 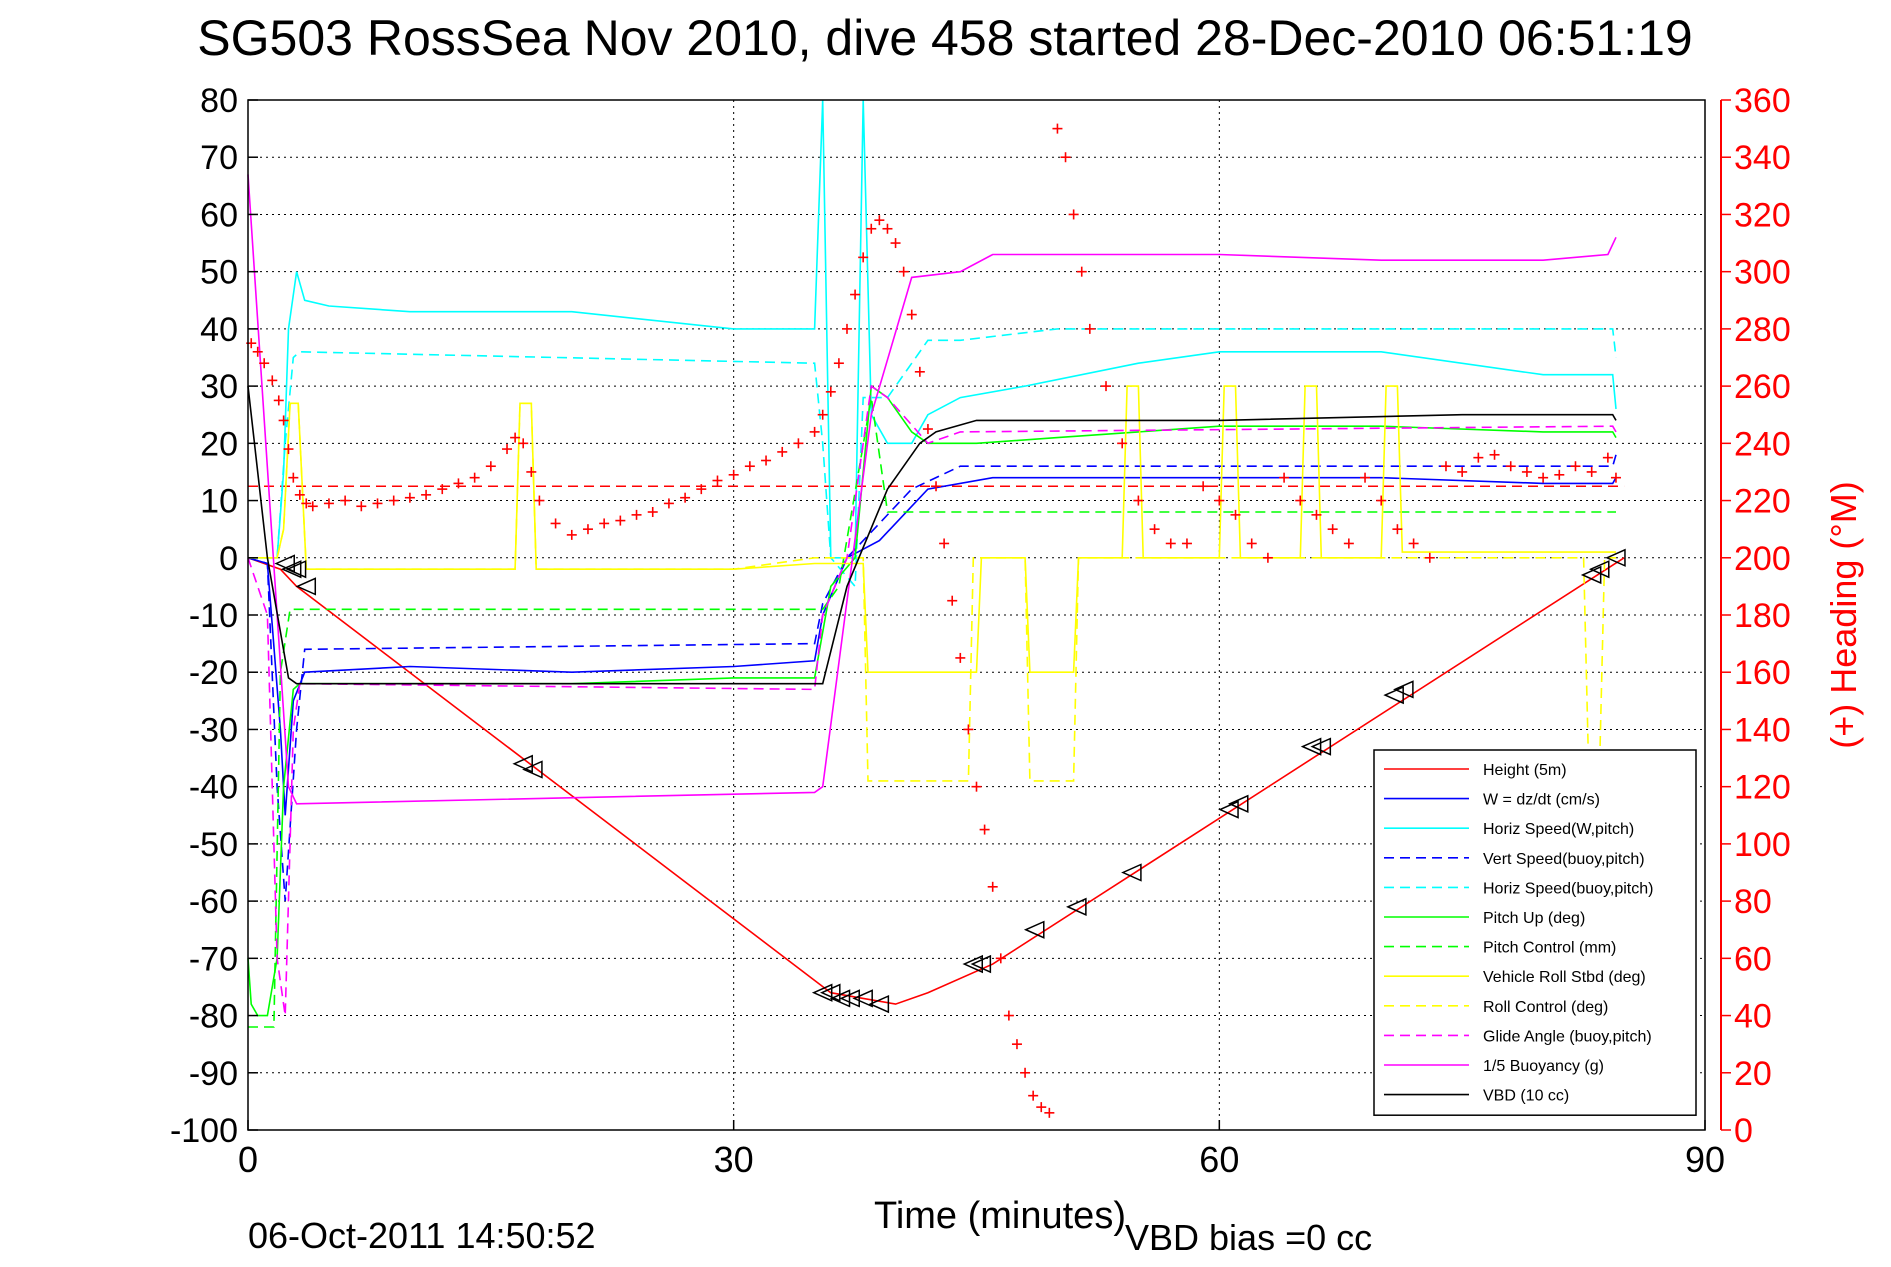 I want to click on legend-label: Vert Speed(buoy,pitch), so click(x=1564, y=859).